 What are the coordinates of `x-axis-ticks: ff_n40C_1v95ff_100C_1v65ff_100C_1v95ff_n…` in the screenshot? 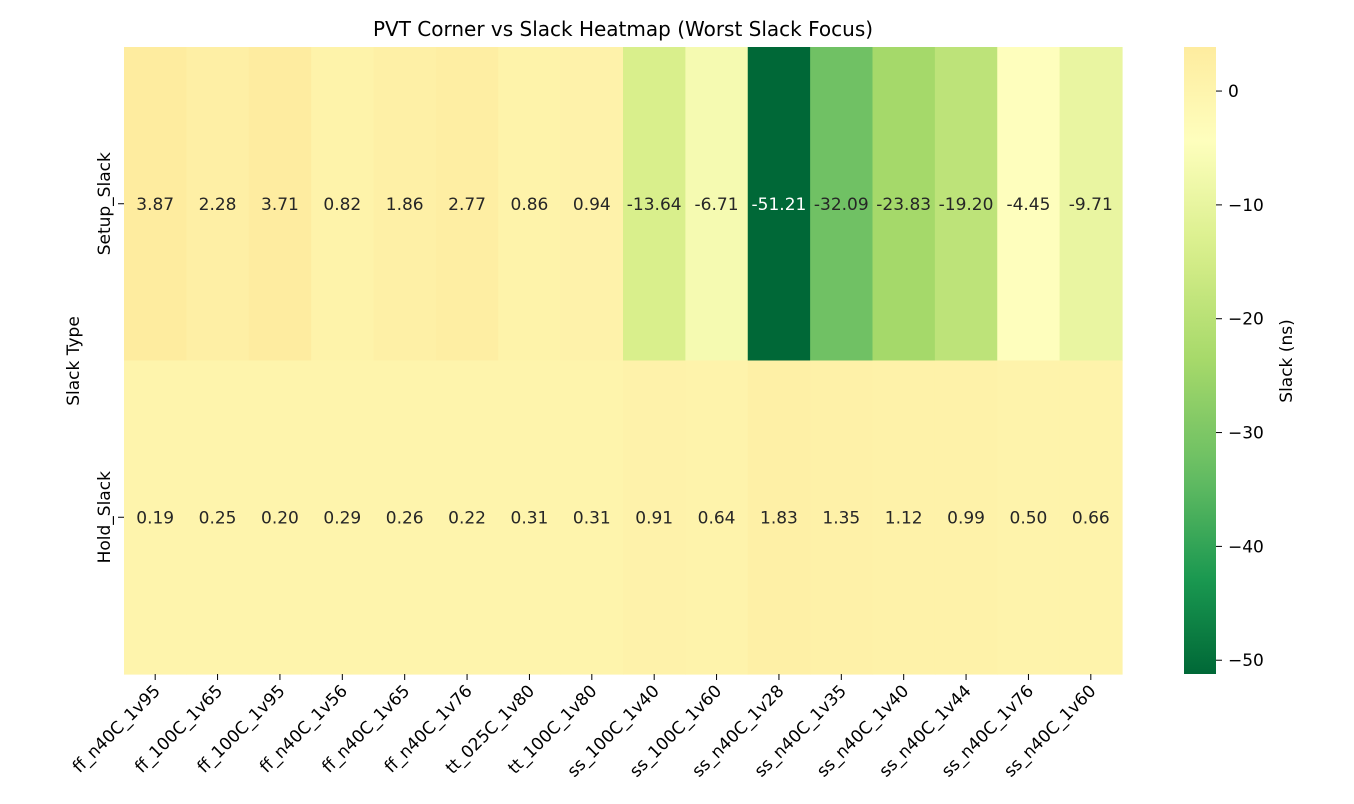 It's located at (584, 727).